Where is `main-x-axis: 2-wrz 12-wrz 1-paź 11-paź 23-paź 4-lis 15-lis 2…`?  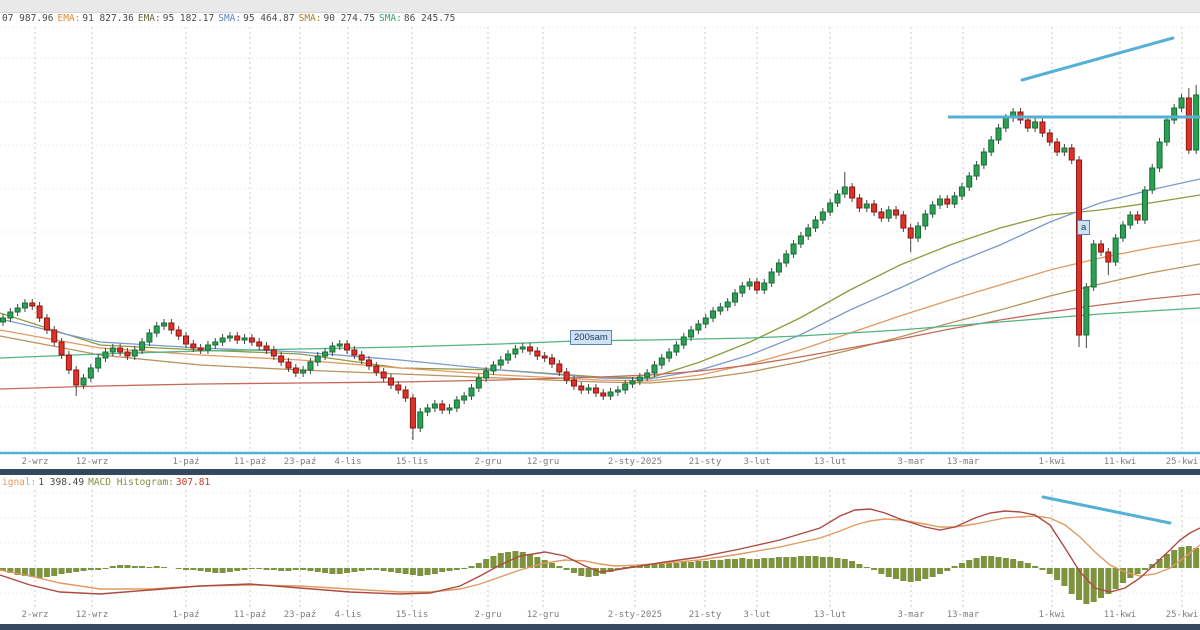 main-x-axis: 2-wrz 12-wrz 1-paź 11-paź 23-paź 4-lis 15-lis 2… is located at coordinates (600, 462).